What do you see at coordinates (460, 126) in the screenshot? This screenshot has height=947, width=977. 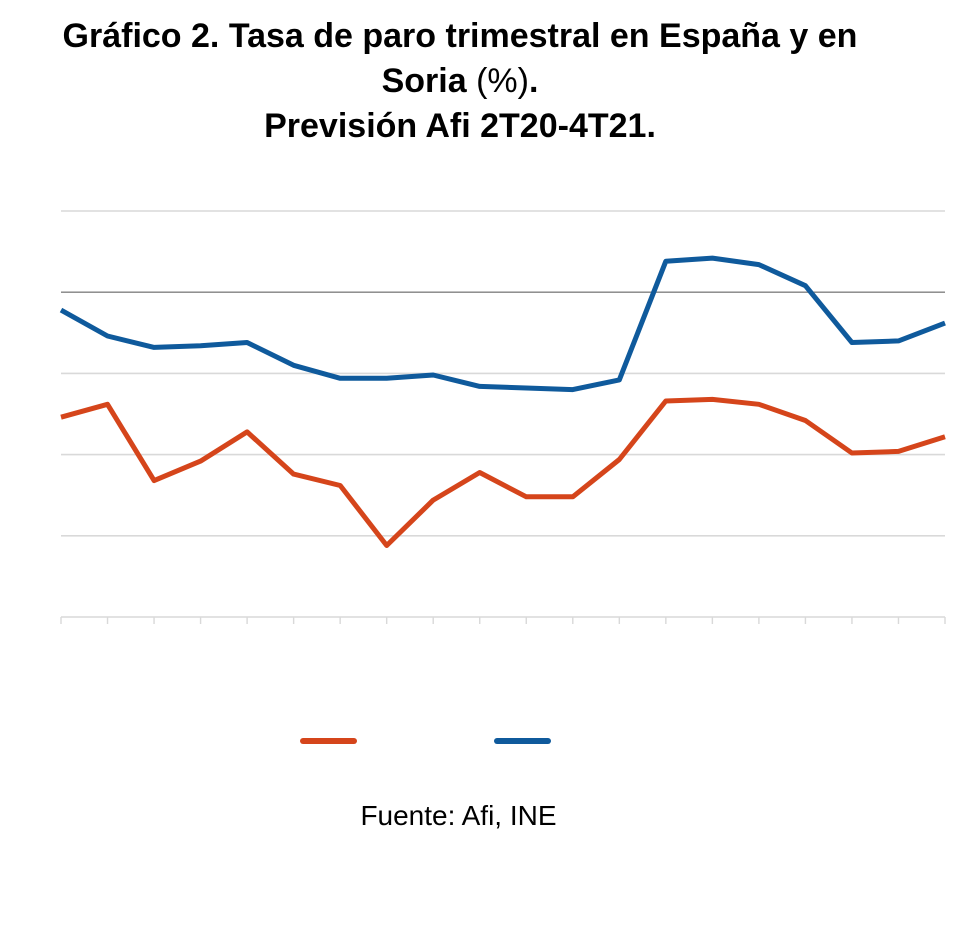 I see `title-line-3: Previsión Afi 2T20-4T21.` at bounding box center [460, 126].